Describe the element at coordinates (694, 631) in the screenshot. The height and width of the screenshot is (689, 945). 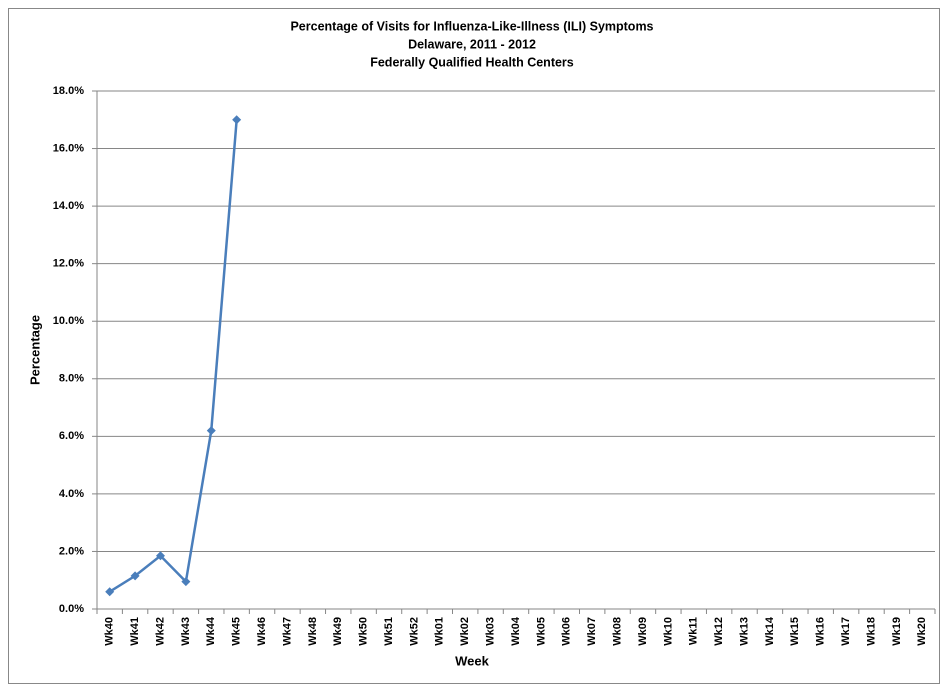
I see `x-tick-label: Wk11` at that location.